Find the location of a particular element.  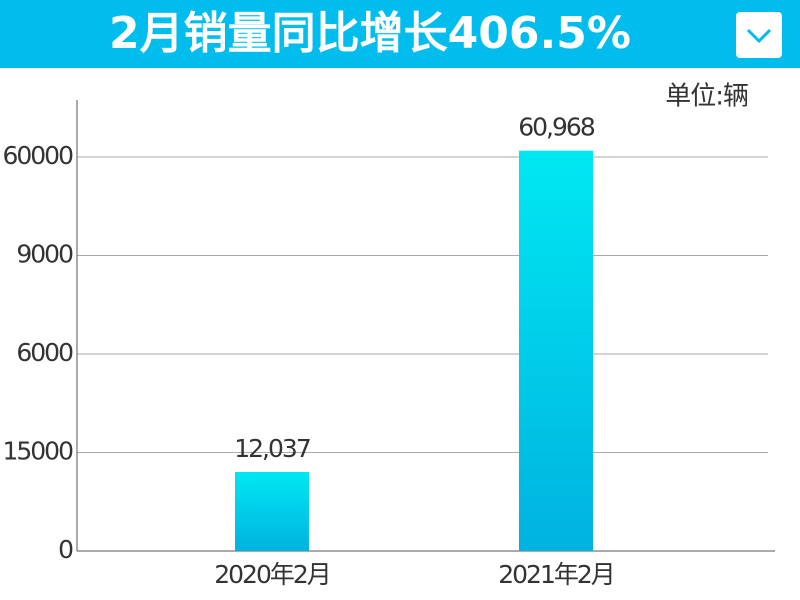

y-tick-label: 60000 is located at coordinates (37, 155).